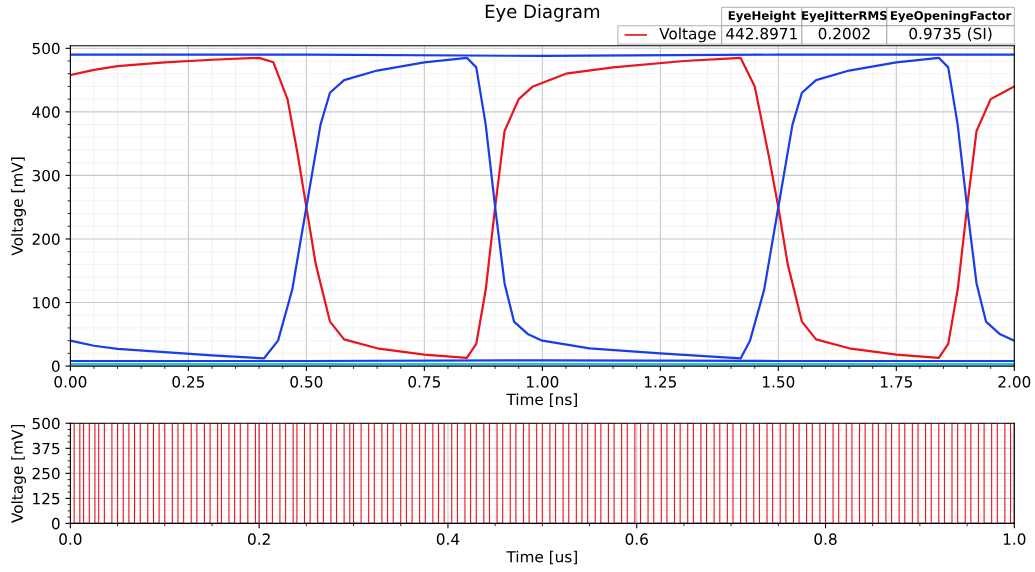  What do you see at coordinates (306, 382) in the screenshot?
I see `x-tick-label: 0.50` at bounding box center [306, 382].